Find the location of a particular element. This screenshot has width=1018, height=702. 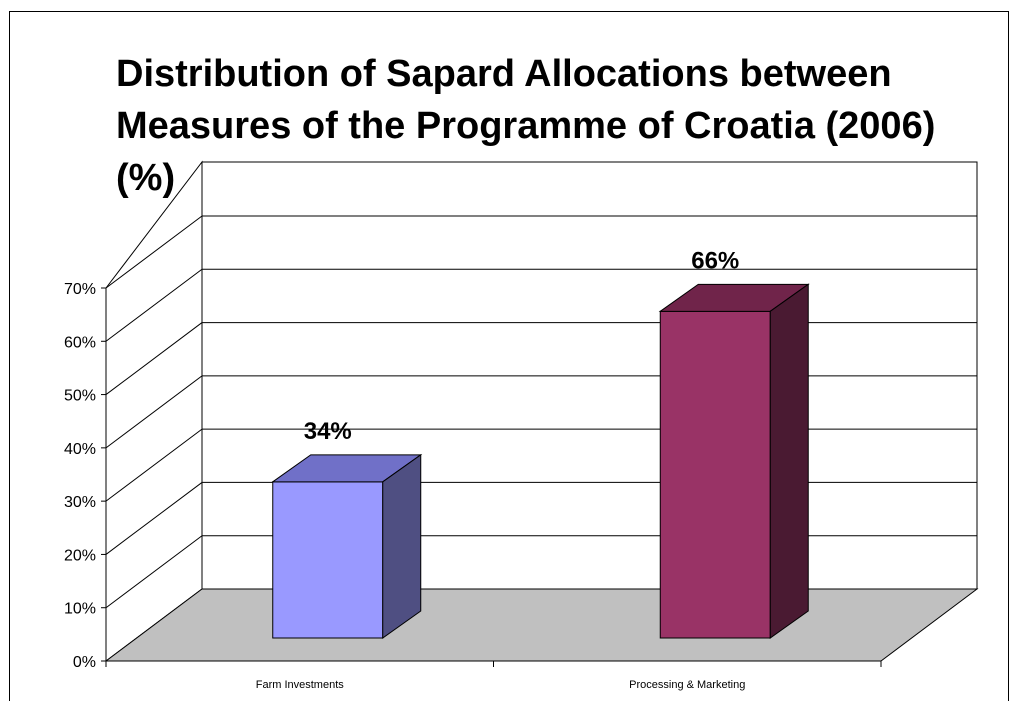

y-tick-label: 30% is located at coordinates (80, 502).